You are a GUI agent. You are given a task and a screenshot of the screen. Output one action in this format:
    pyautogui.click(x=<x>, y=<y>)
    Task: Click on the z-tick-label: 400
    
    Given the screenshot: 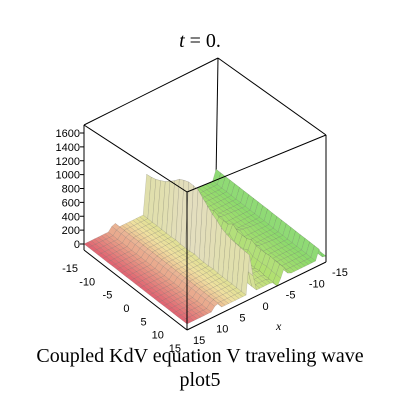 What is the action you would take?
    pyautogui.click(x=71, y=217)
    